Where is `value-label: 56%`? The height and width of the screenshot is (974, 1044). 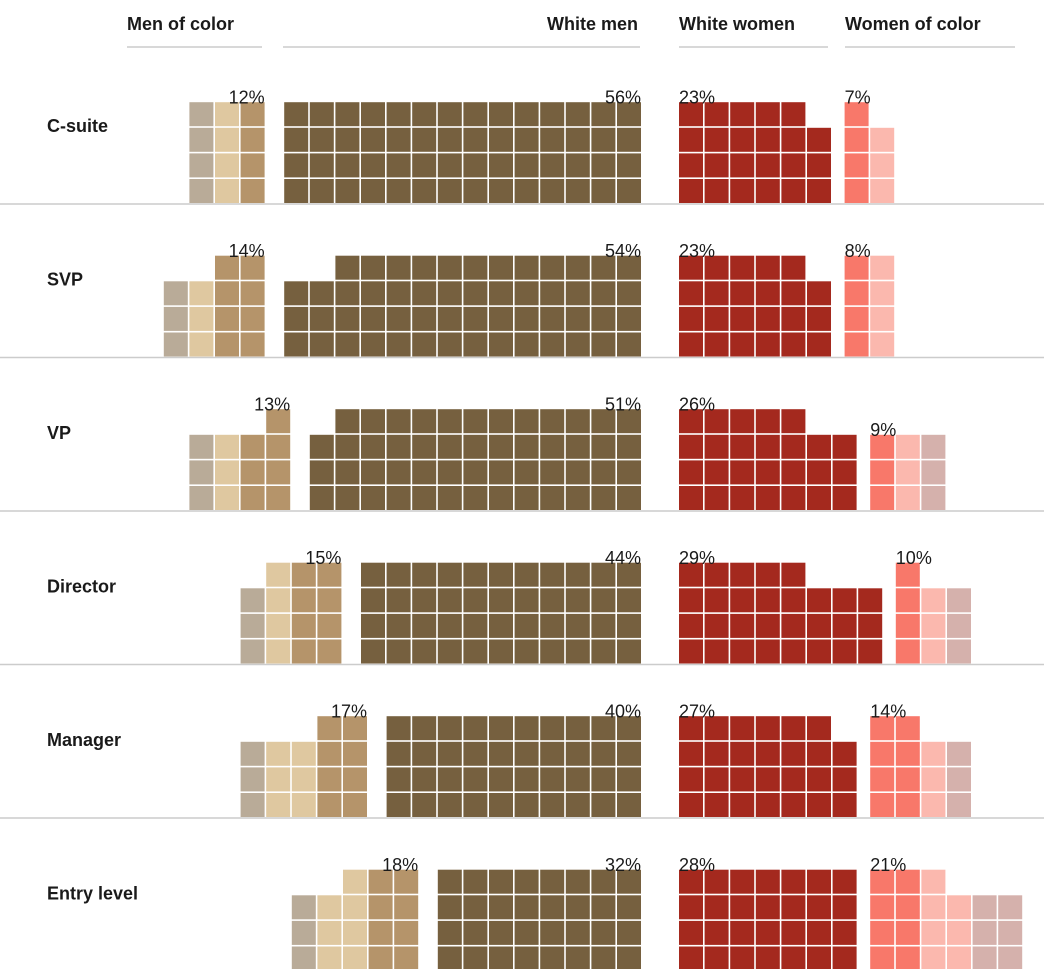 value-label: 56% is located at coordinates (623, 97).